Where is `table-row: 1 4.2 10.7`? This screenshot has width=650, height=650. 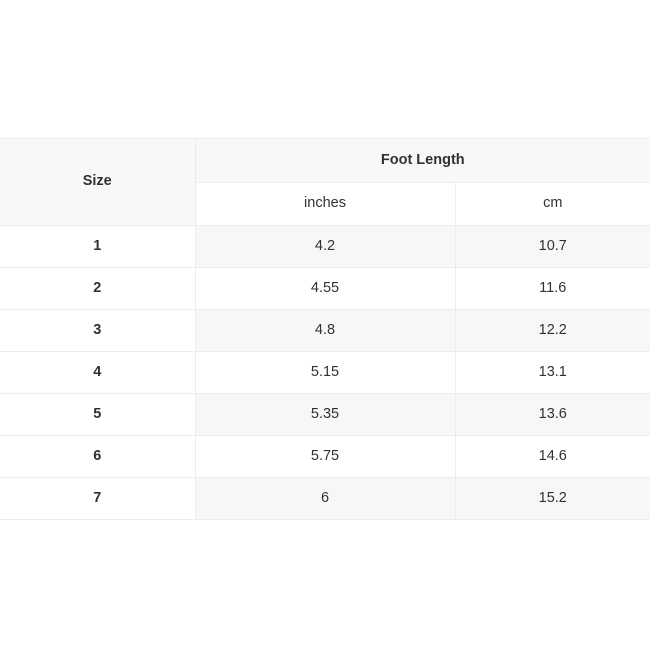 table-row: 1 4.2 10.7 is located at coordinates (325, 246).